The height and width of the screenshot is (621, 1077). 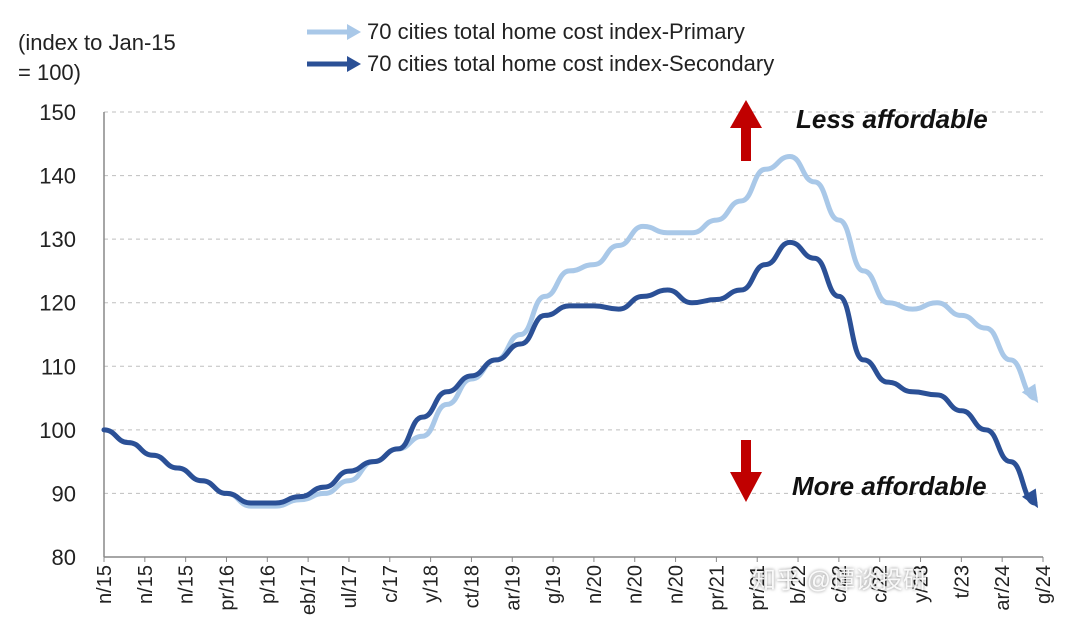 I want to click on down-arrow-shaft, so click(x=746, y=457).